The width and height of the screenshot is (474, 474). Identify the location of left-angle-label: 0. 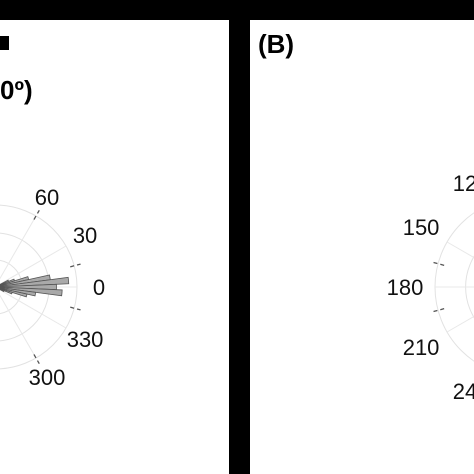
(99, 287).